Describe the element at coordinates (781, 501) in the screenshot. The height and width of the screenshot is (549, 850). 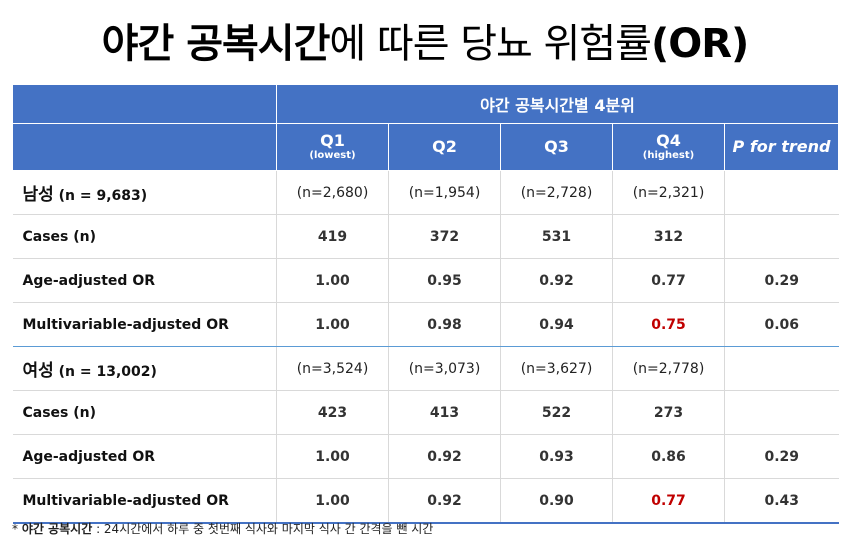
I see `value-cell: 0.43` at that location.